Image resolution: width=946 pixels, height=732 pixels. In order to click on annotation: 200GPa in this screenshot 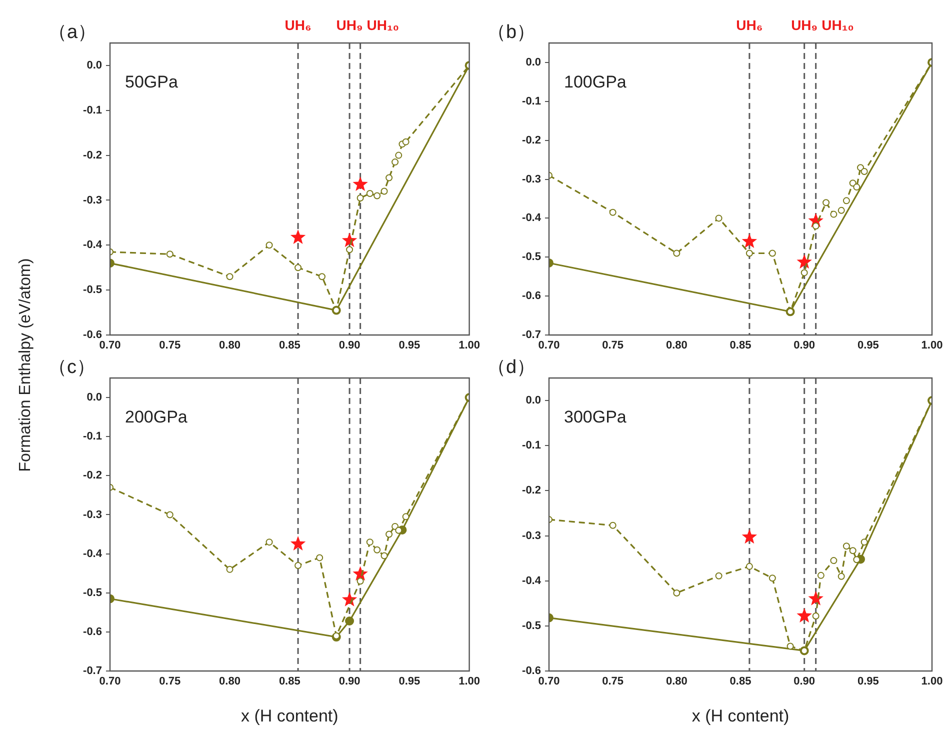, I will do `click(156, 417)`.